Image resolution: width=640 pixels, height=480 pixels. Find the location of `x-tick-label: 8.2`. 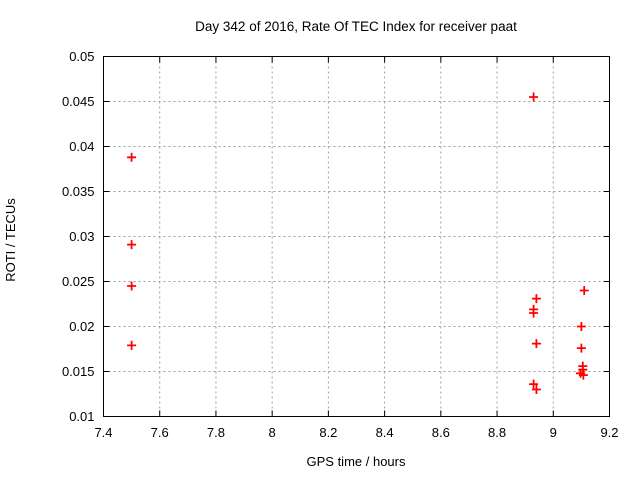

x-tick-label: 8.2 is located at coordinates (328, 432).